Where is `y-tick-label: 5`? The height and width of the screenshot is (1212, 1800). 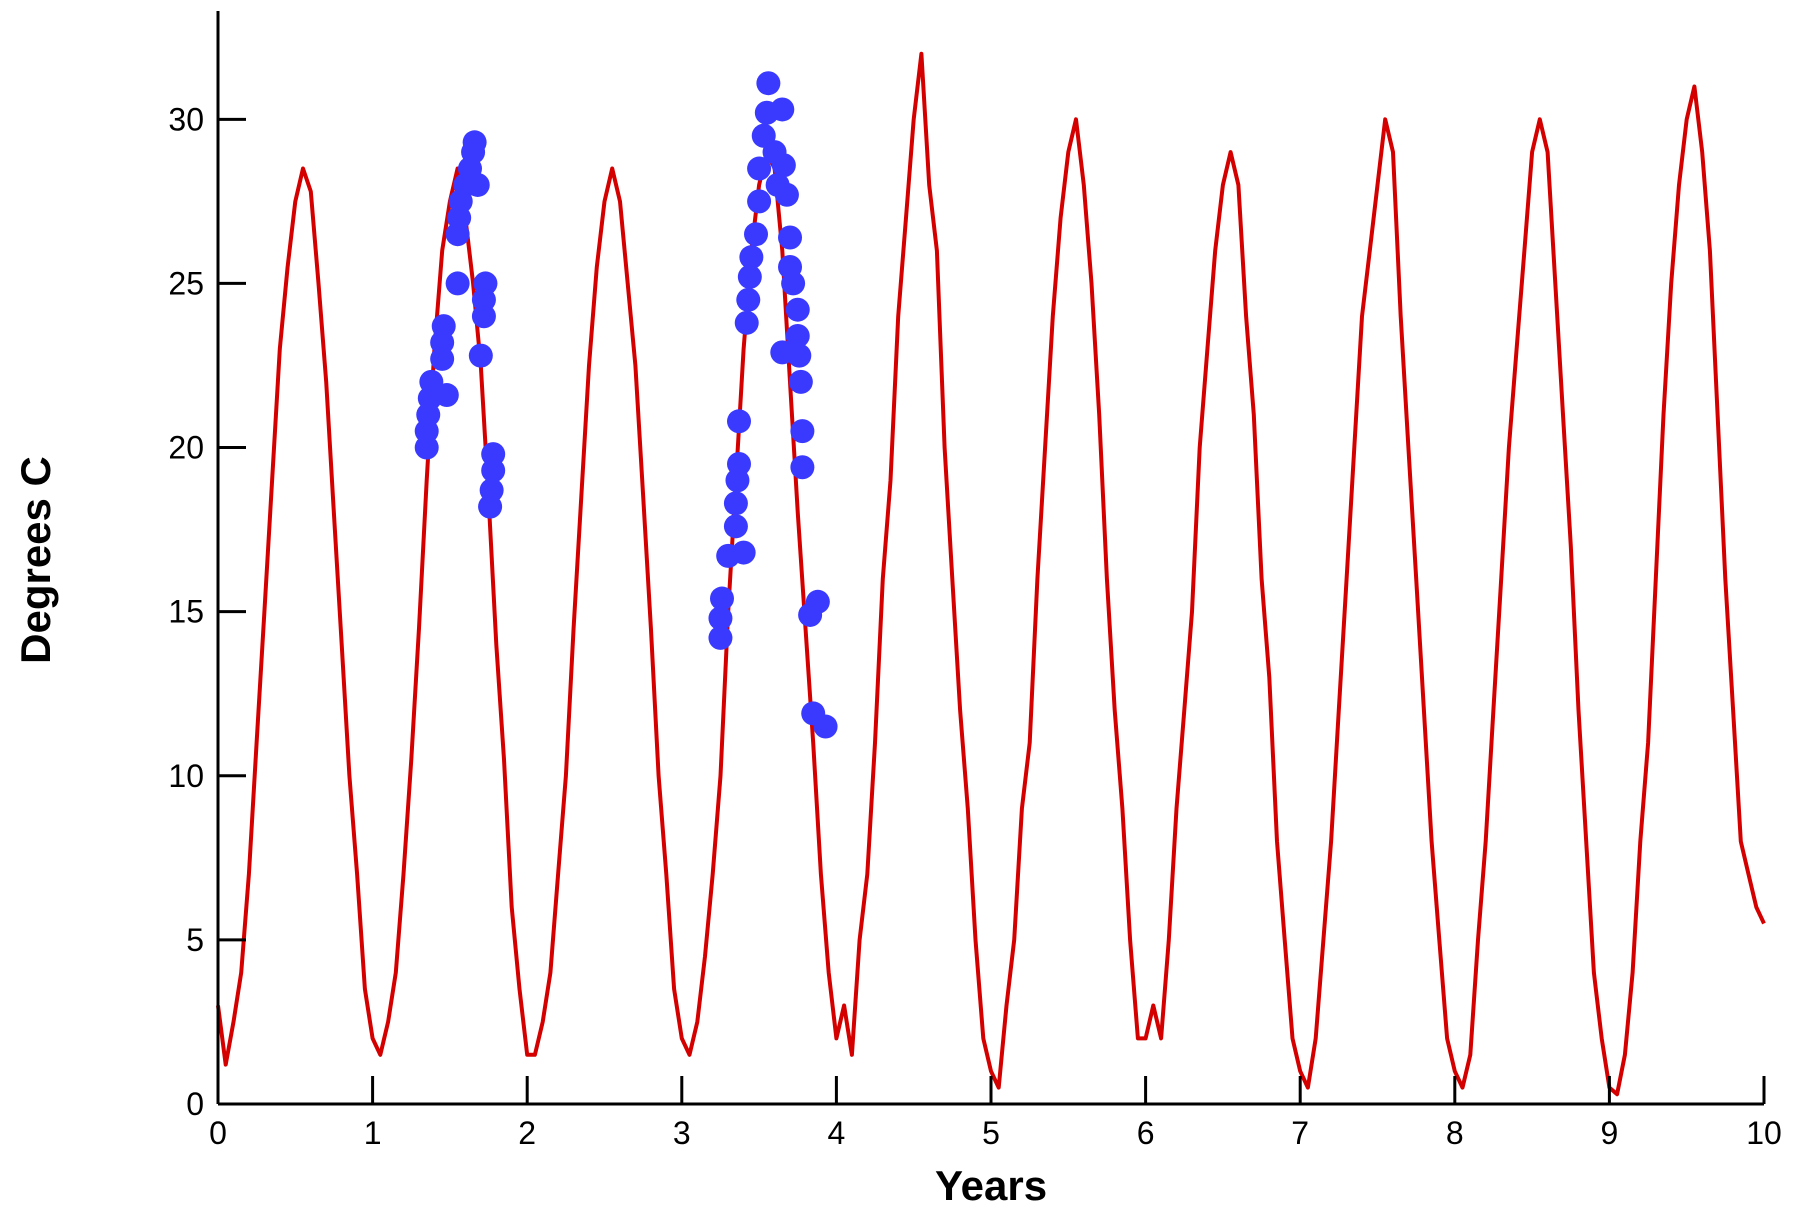
y-tick-label: 5 is located at coordinates (195, 940).